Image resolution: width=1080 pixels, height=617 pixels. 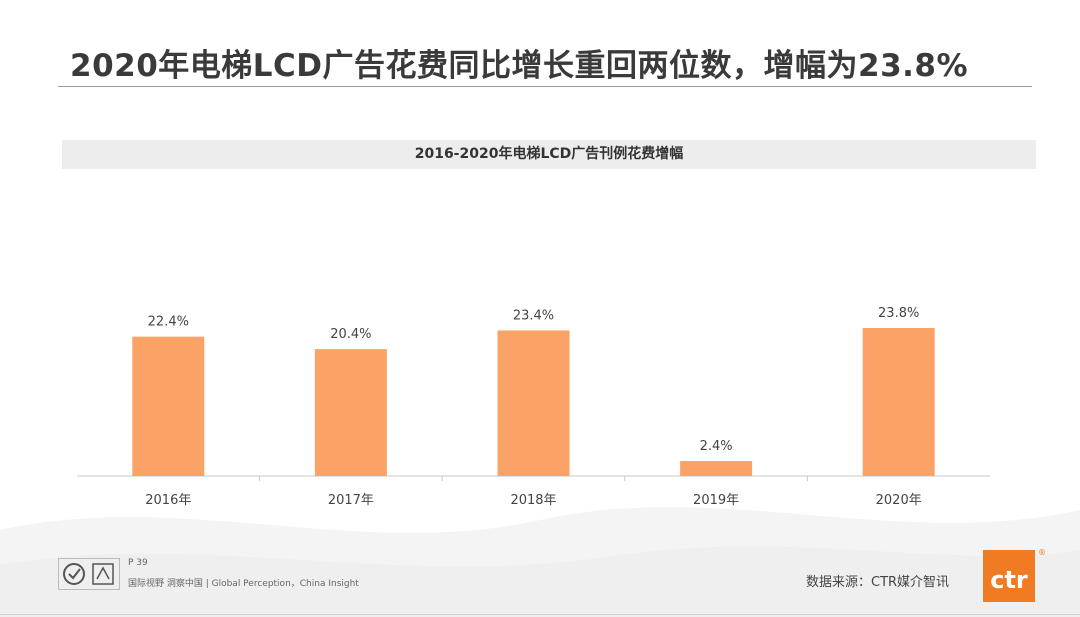 I want to click on bottom-divider, so click(x=540, y=614).